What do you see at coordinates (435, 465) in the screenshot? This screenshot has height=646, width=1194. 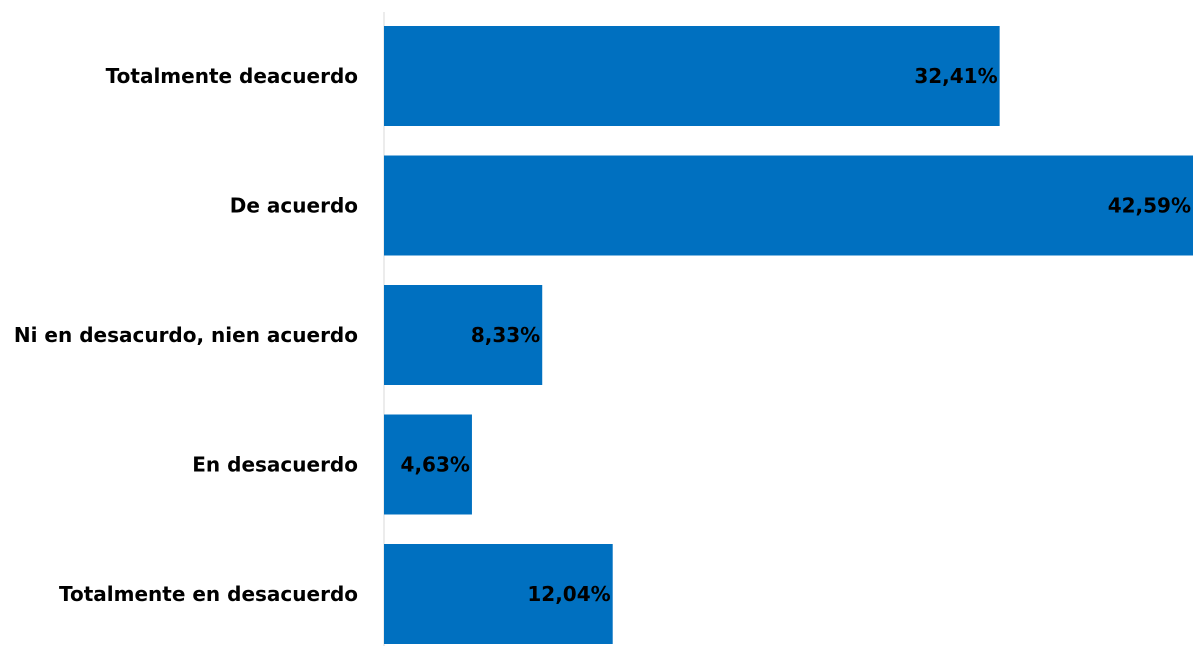 I see `data-label-3: 4,63%` at bounding box center [435, 465].